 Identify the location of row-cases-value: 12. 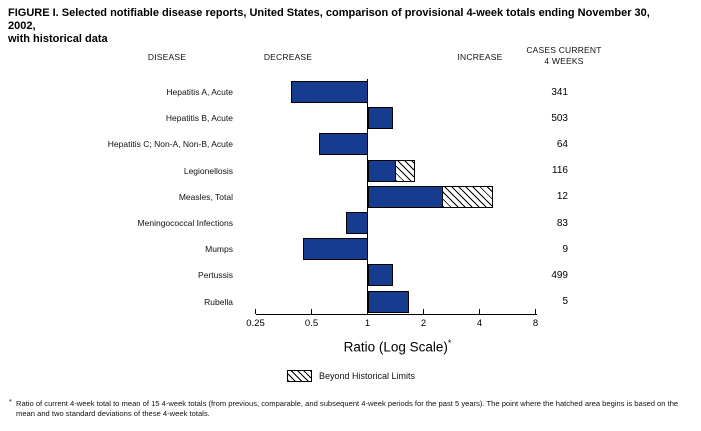
(562, 197).